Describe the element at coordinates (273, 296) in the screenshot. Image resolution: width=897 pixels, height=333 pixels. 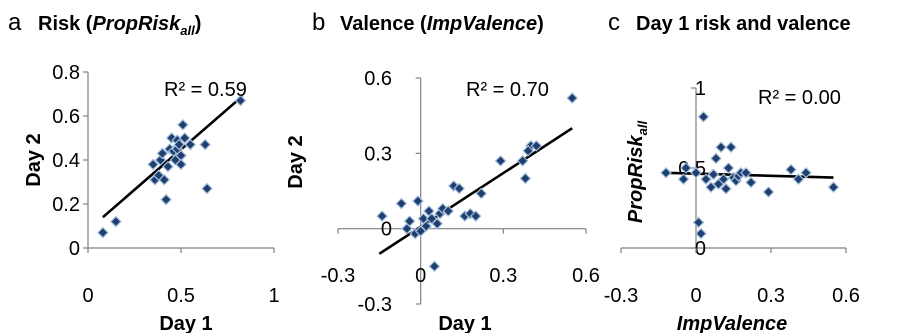
I see `x-tick-label: 1` at that location.